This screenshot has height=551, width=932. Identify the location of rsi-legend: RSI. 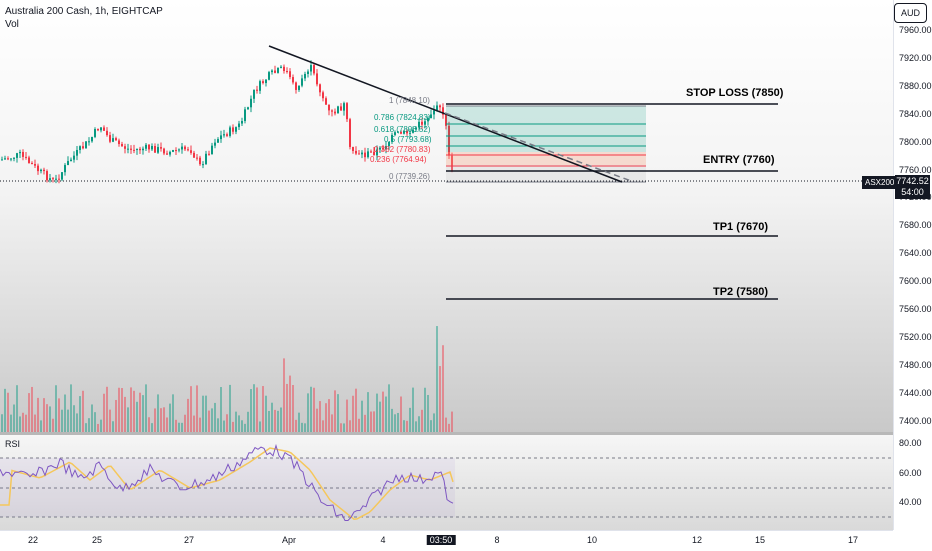
(13, 444).